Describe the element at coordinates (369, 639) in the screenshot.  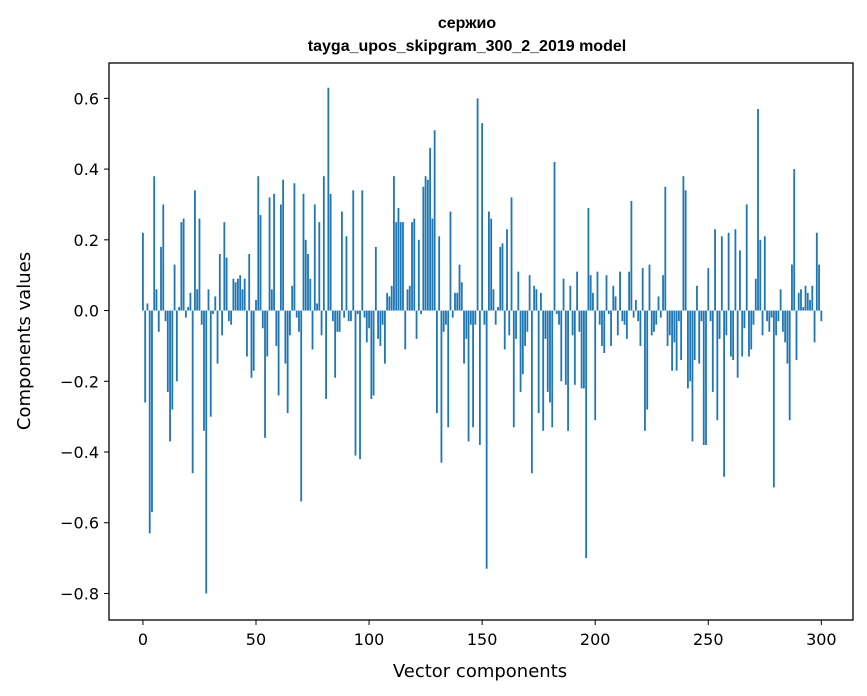
I see `x-tick-label: 100` at that location.